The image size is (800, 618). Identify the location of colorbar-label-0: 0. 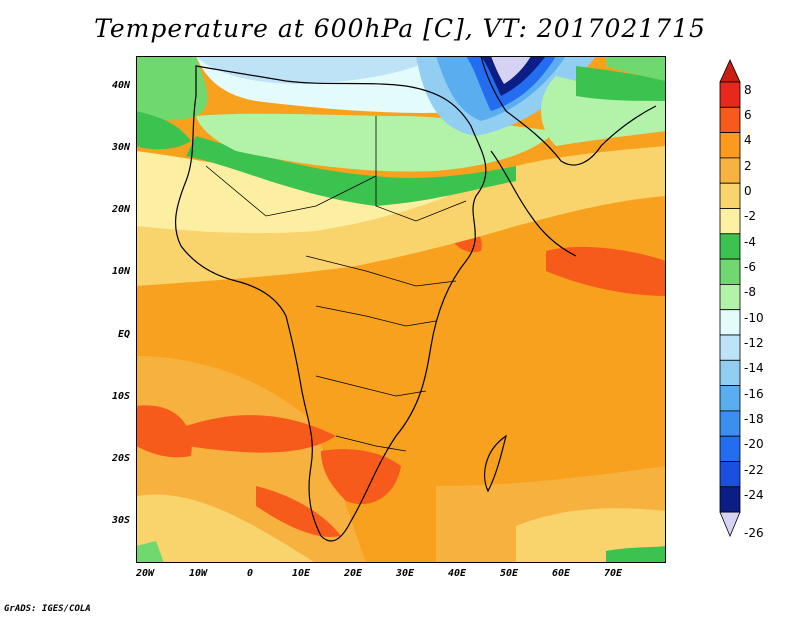
(748, 191).